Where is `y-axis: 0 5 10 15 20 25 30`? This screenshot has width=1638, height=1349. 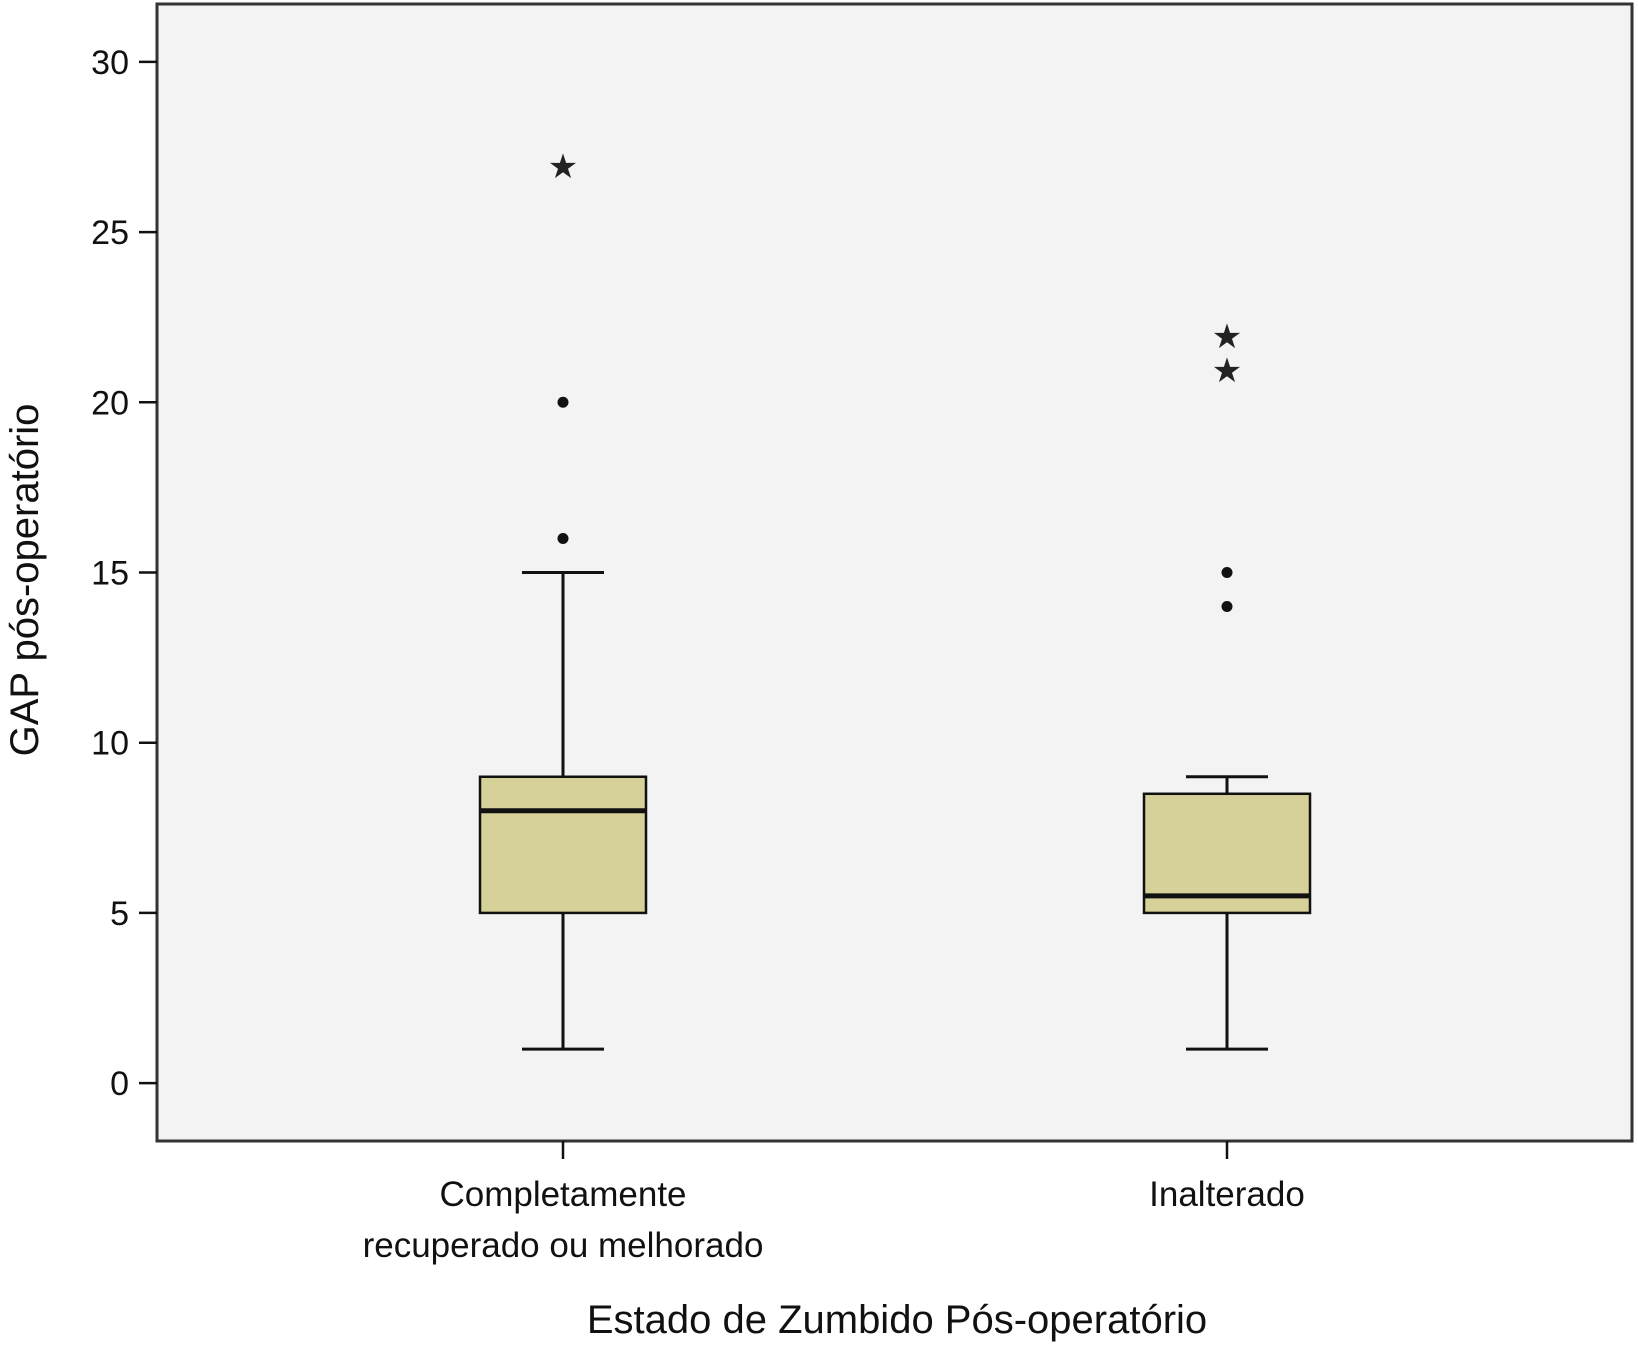
y-axis: 0 5 10 15 20 25 30 is located at coordinates (124, 573).